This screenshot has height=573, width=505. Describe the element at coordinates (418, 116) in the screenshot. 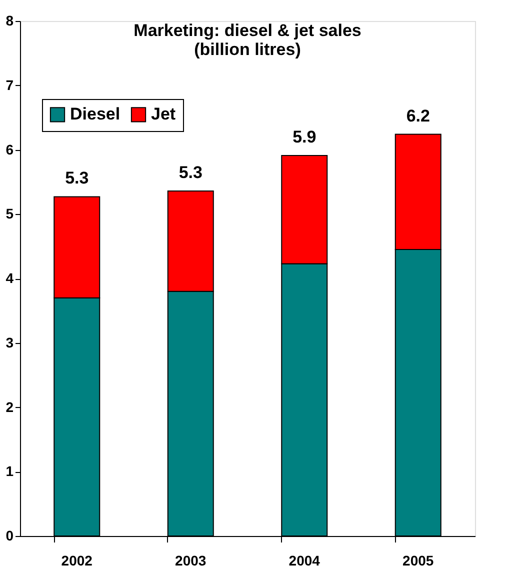

I see `total-label: 6.2` at that location.